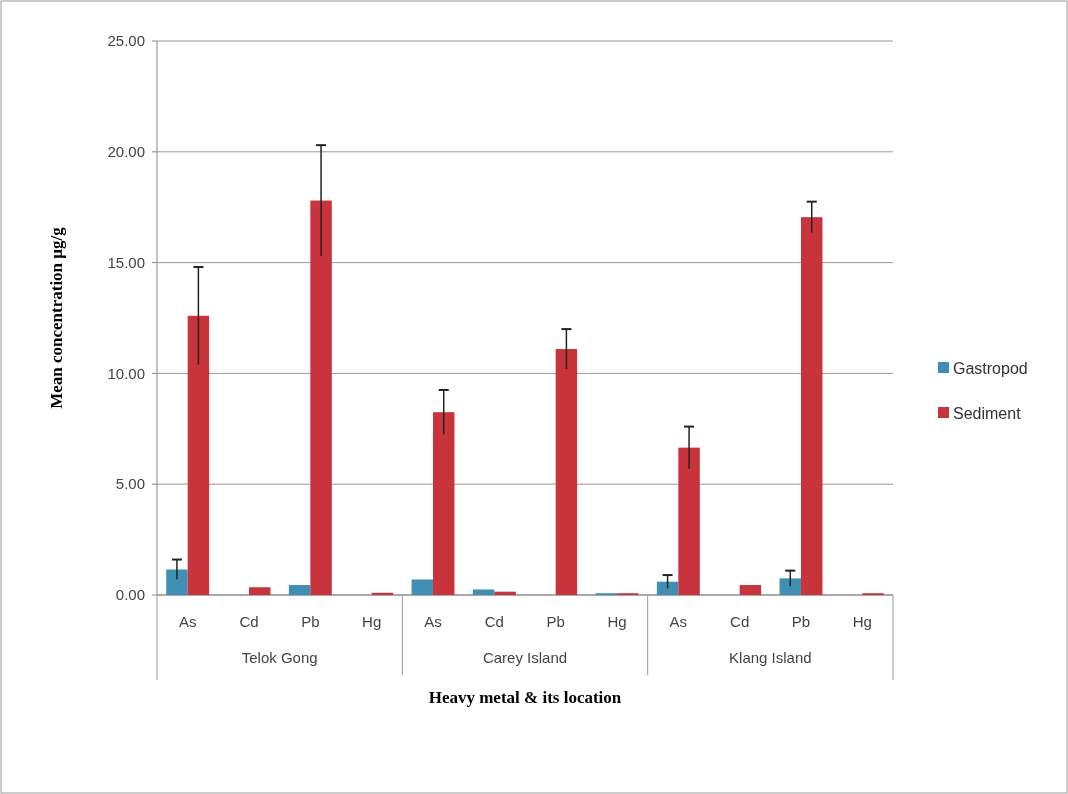 This screenshot has height=794, width=1068. I want to click on y-tick-label: 0.00, so click(130, 595).